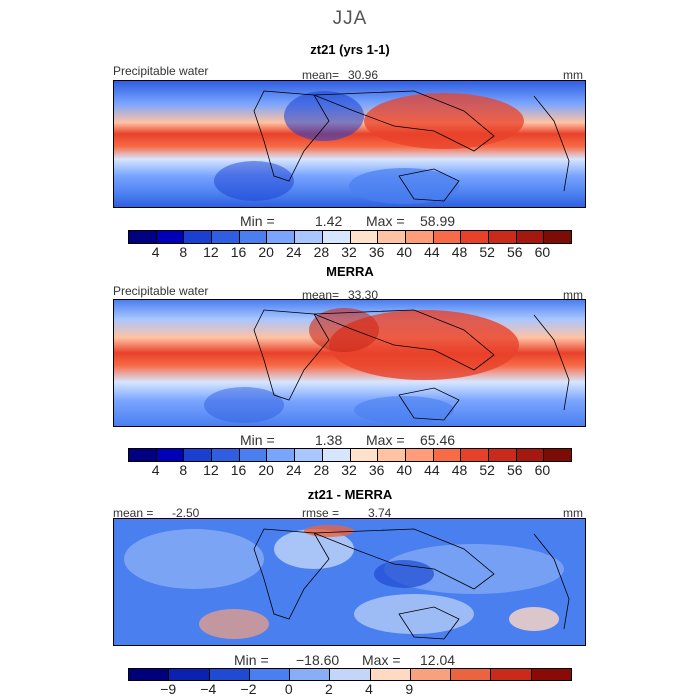 This screenshot has height=700, width=700. What do you see at coordinates (438, 660) in the screenshot?
I see `panel-3-max-value: 12.04` at bounding box center [438, 660].